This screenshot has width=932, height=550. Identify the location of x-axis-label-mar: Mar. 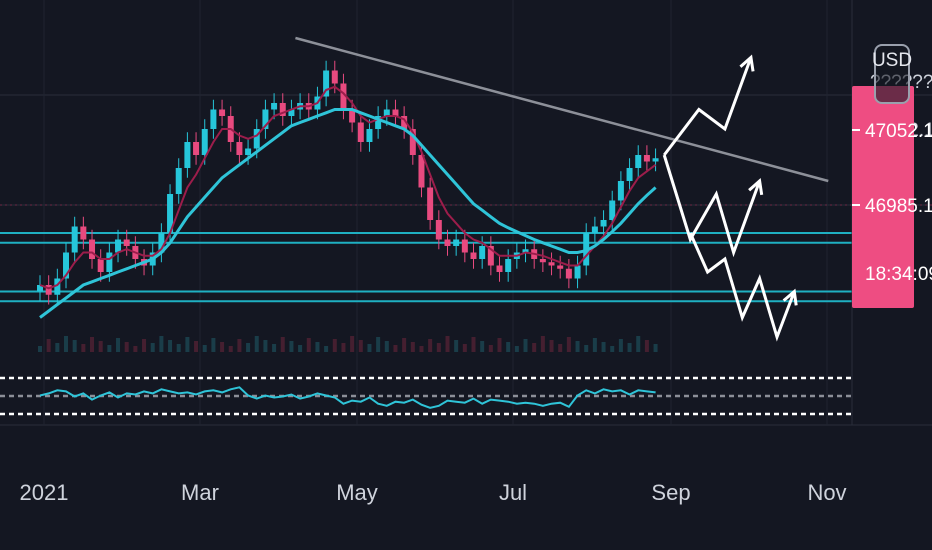
(200, 492).